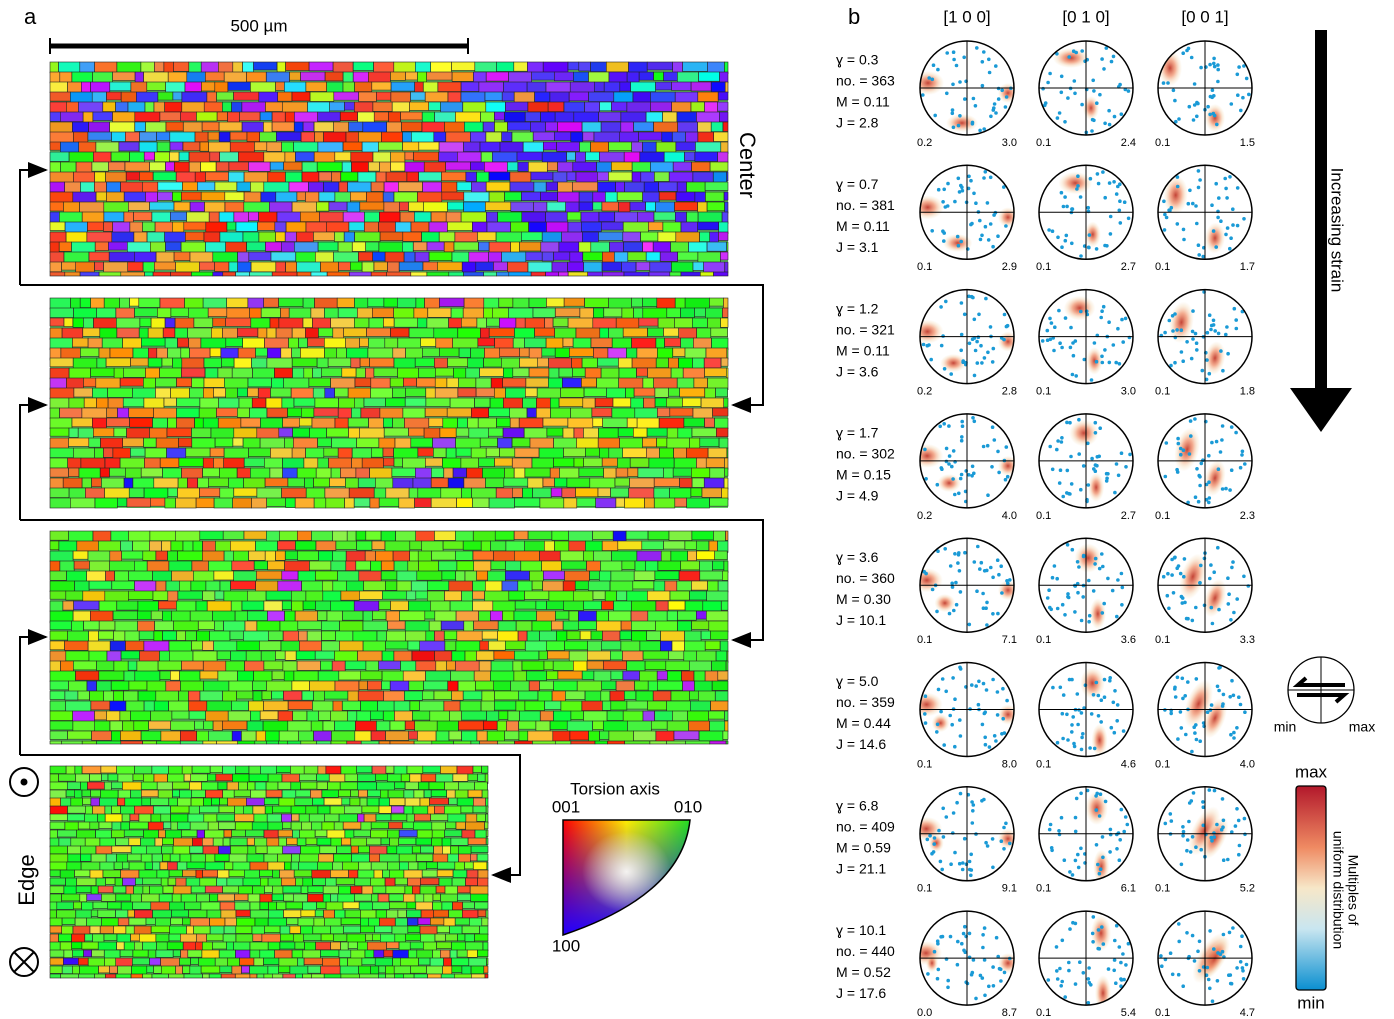 Image resolution: width=1394 pixels, height=1019 pixels. What do you see at coordinates (924, 640) in the screenshot?
I see `pole-min: 0.1` at bounding box center [924, 640].